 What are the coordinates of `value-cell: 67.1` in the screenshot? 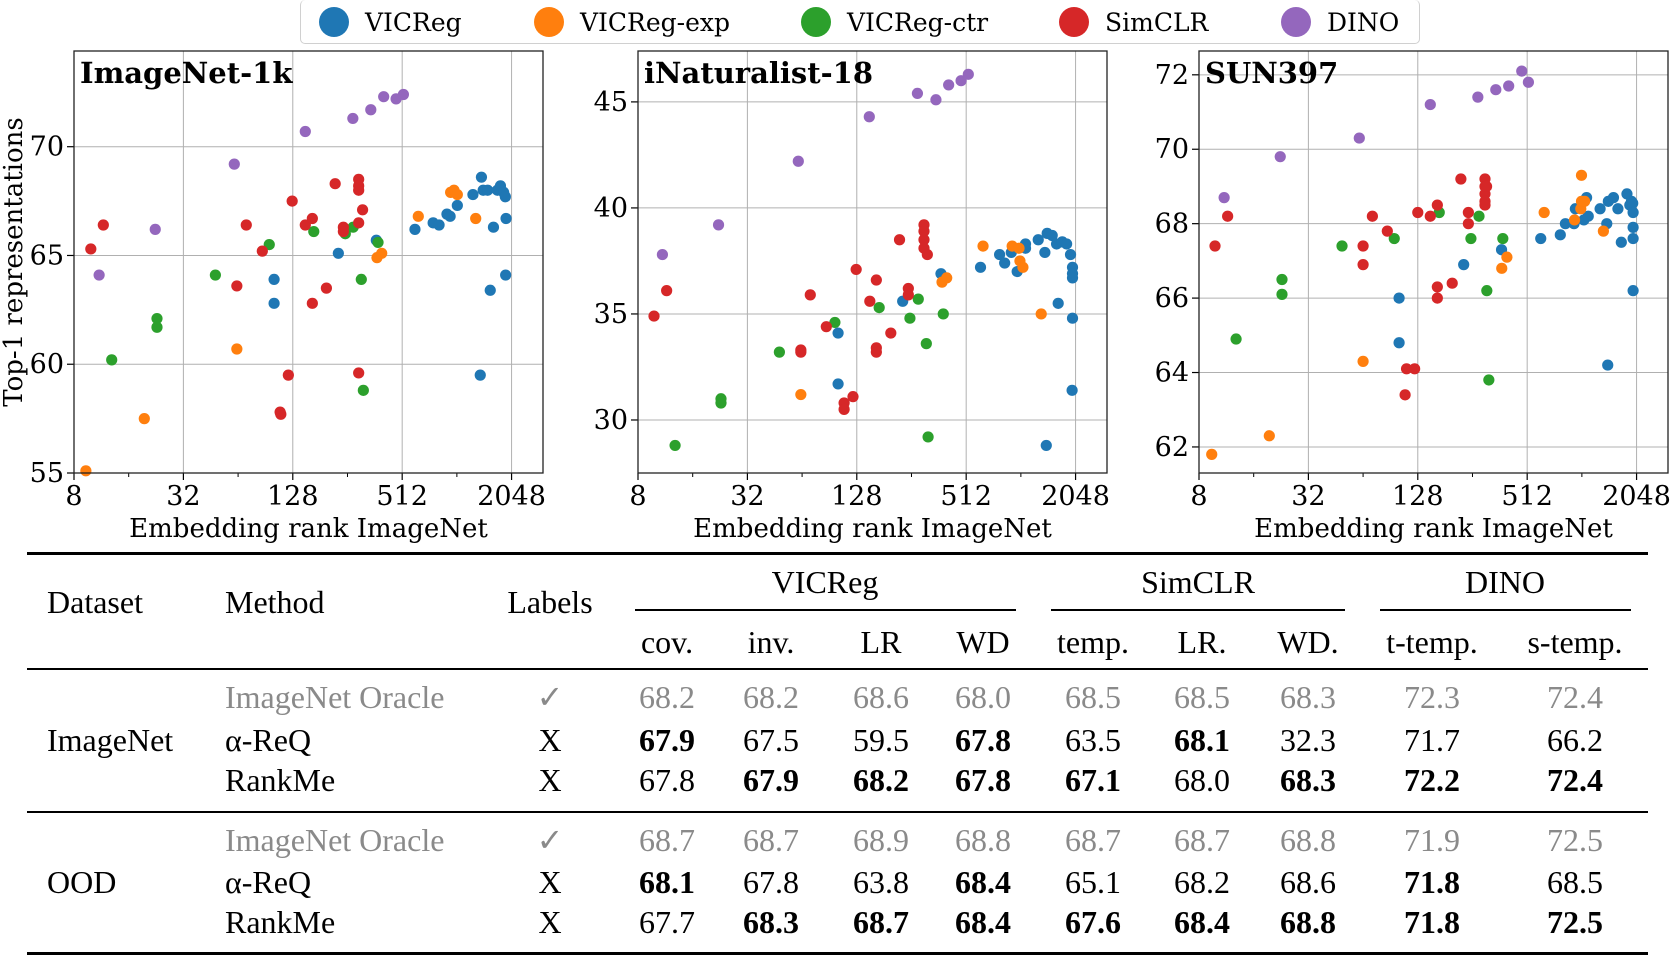 It's located at (1093, 780).